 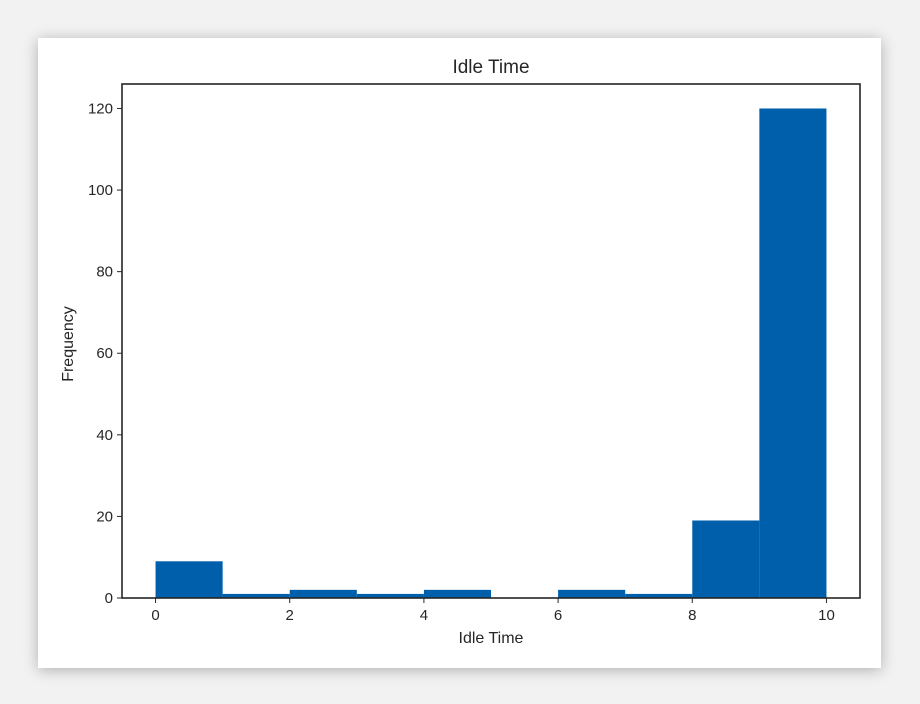 What do you see at coordinates (491, 638) in the screenshot?
I see `x-axis-label: Idle Time` at bounding box center [491, 638].